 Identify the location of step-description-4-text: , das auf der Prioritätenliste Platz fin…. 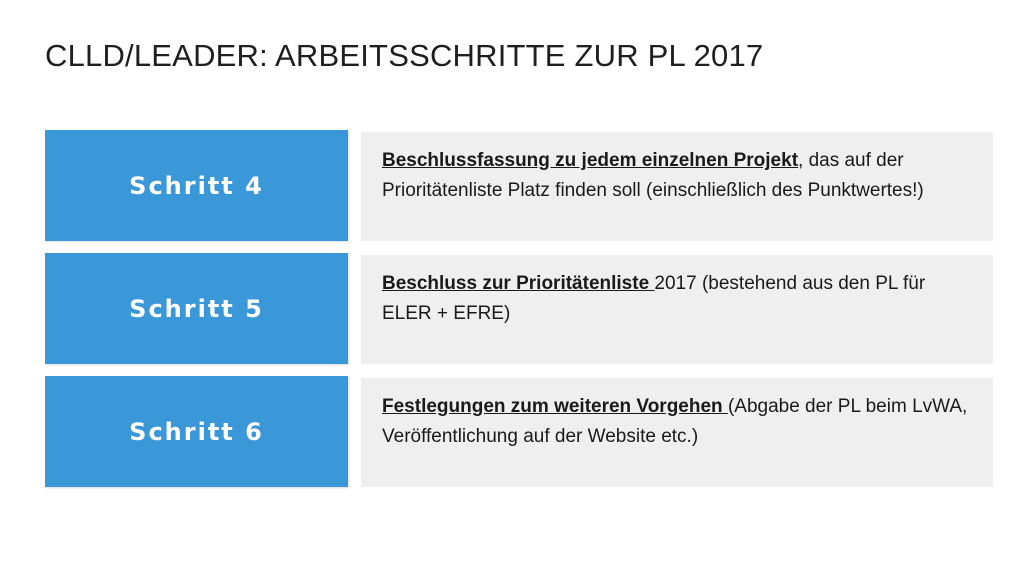
(653, 175).